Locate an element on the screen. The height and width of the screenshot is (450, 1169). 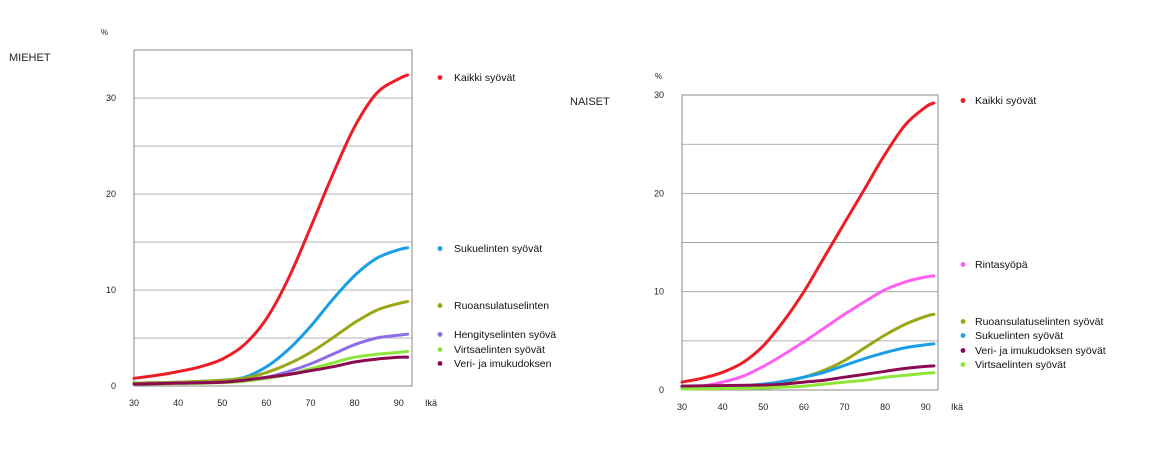
miehet-x-axis-label: Ikä is located at coordinates (431, 403).